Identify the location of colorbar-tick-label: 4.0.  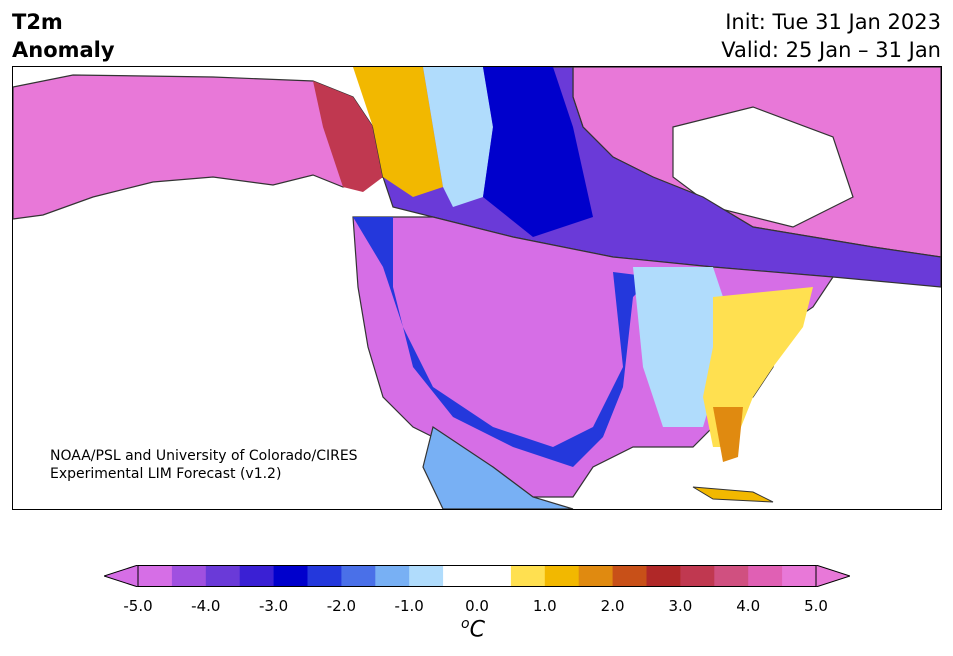
(748, 606).